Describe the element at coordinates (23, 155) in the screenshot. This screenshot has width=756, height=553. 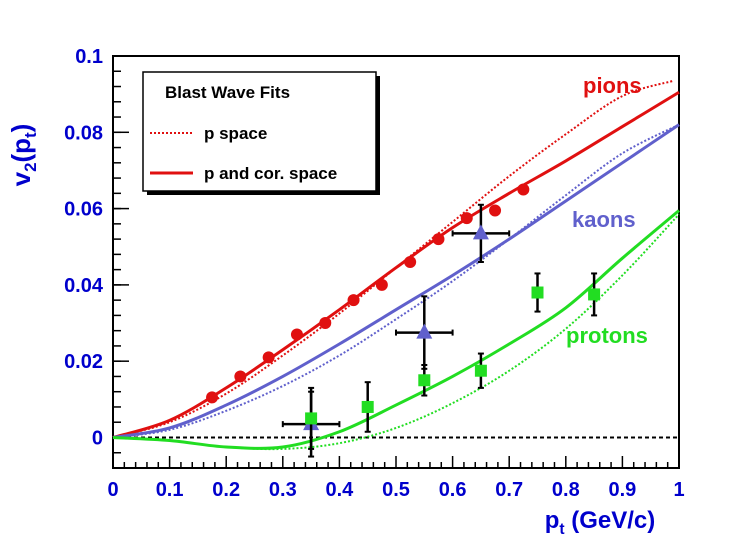
I see `y-axis-label: v2(pt)` at that location.